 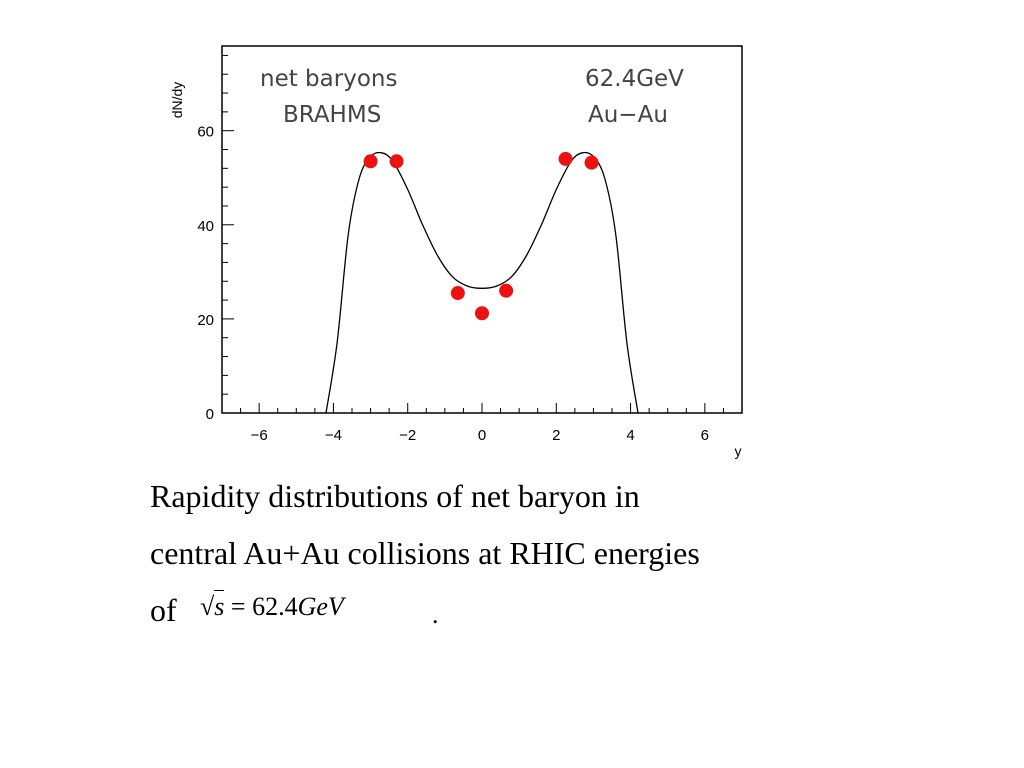 I want to click on formula-radicand: s, so click(x=219, y=606).